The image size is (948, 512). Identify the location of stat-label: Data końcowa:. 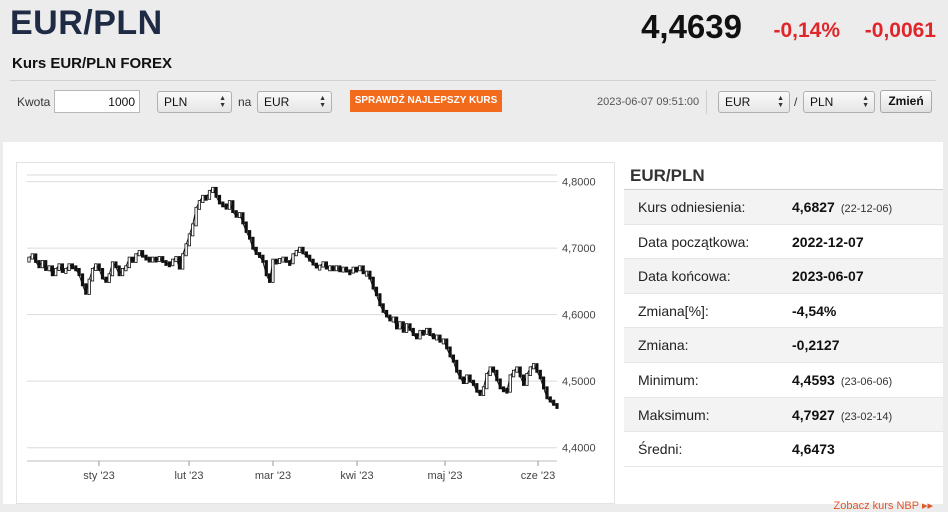
(684, 276).